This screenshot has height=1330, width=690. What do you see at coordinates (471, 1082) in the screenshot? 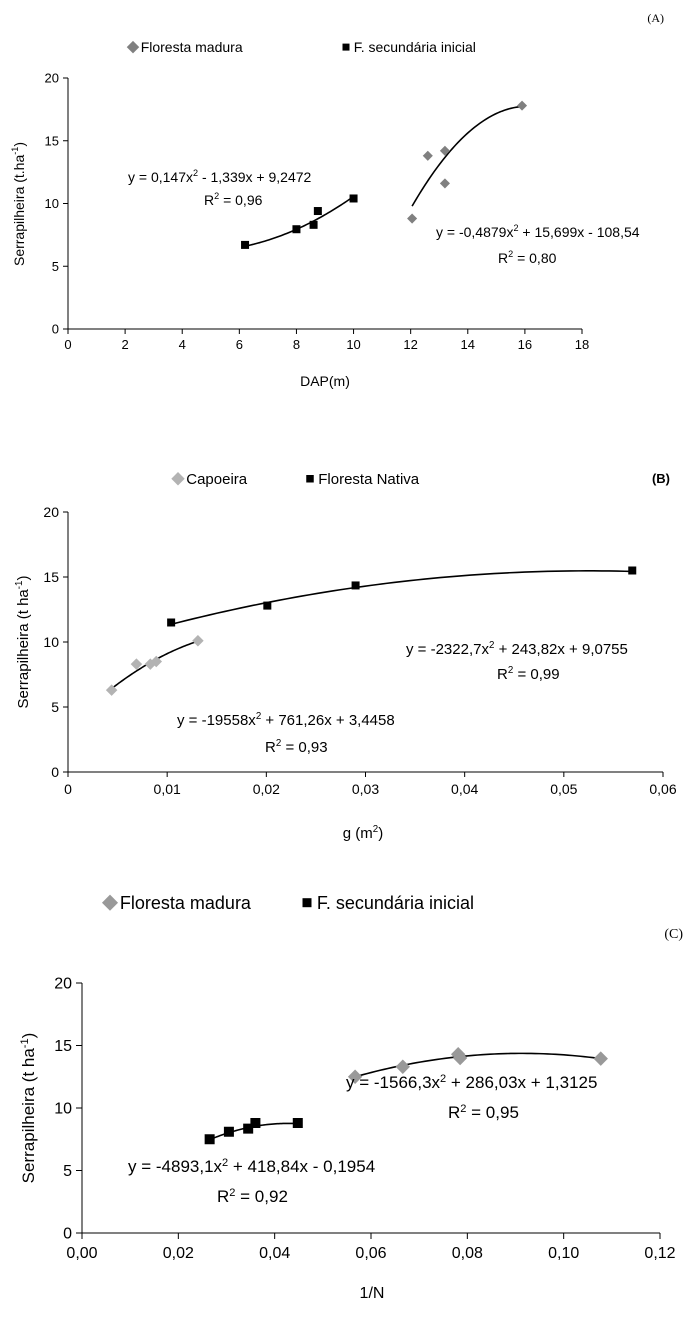
I see `equation-label: y = -1566,3x2 + 286,03x + 1,3125` at bounding box center [471, 1082].